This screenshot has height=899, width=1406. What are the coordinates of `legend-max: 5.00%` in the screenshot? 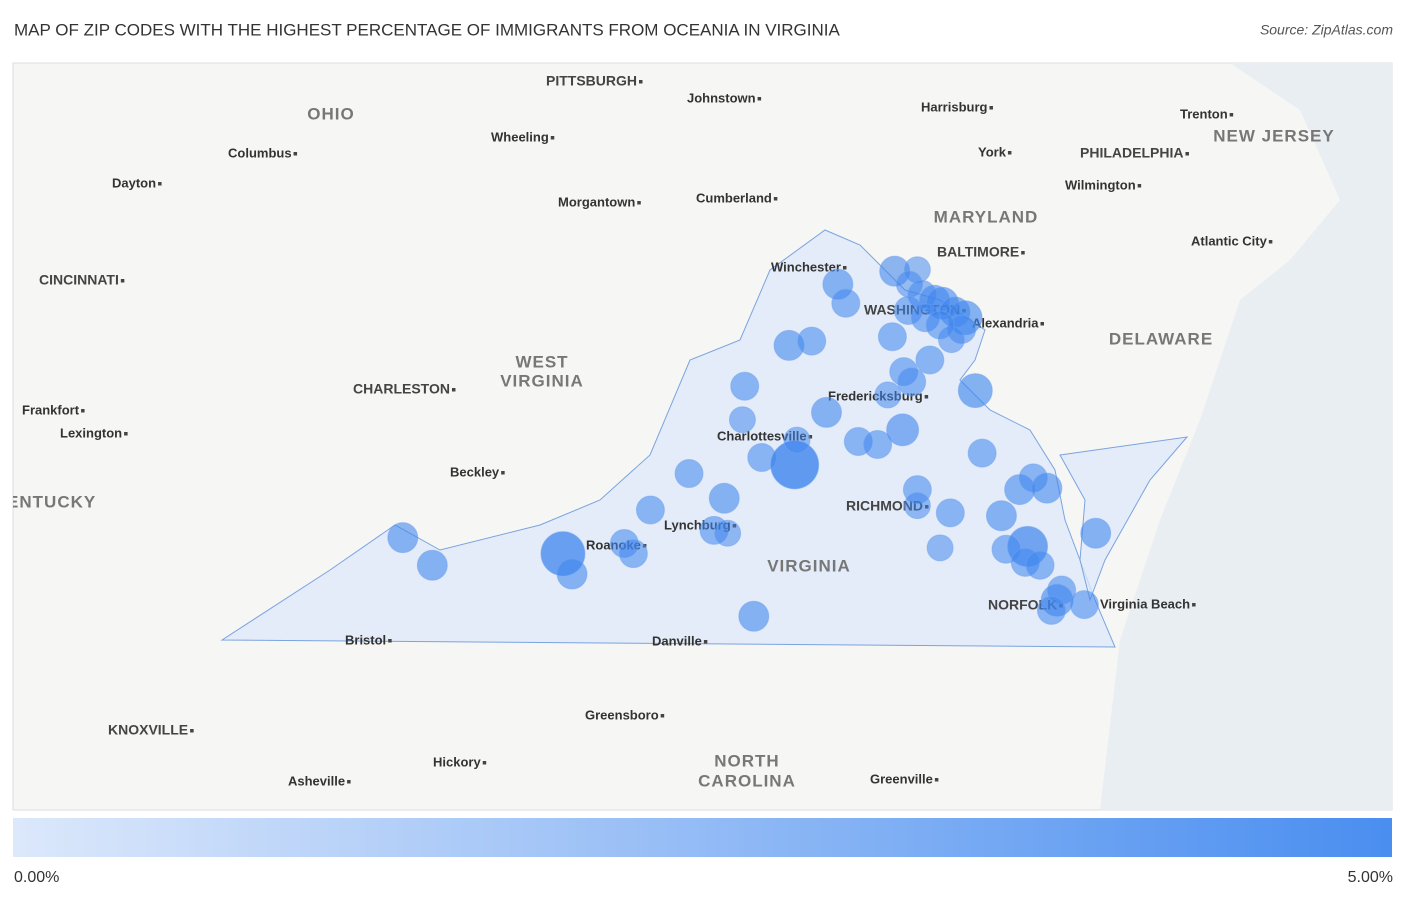 It's located at (1370, 877).